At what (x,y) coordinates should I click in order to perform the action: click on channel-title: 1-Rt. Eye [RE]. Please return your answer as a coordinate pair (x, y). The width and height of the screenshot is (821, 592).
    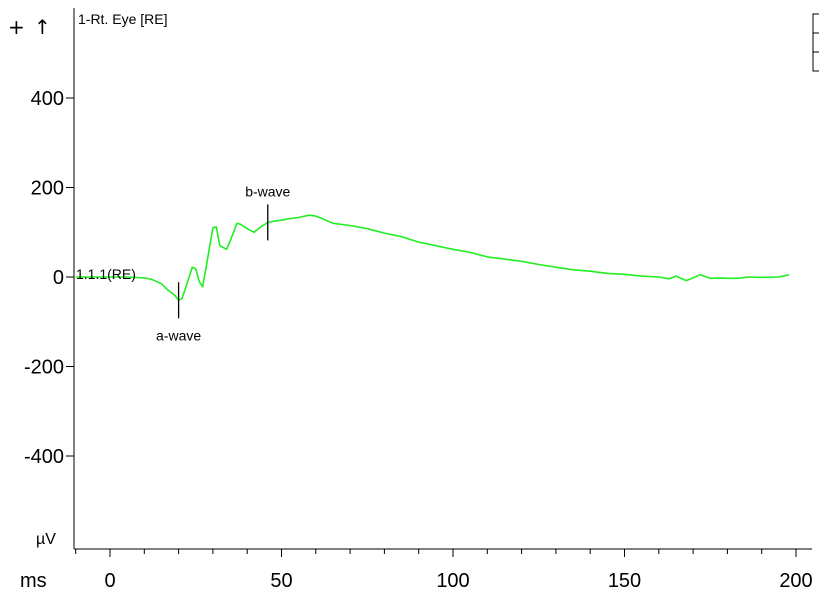
    Looking at the image, I should click on (122, 19).